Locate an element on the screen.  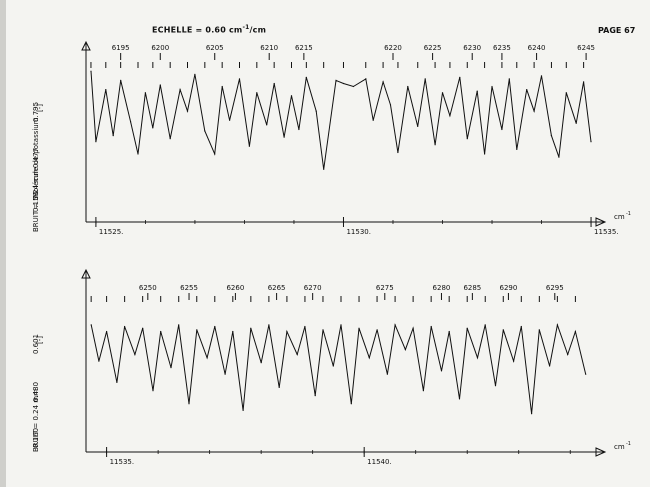
panel1-line-number: 6240 is located at coordinates (537, 48).